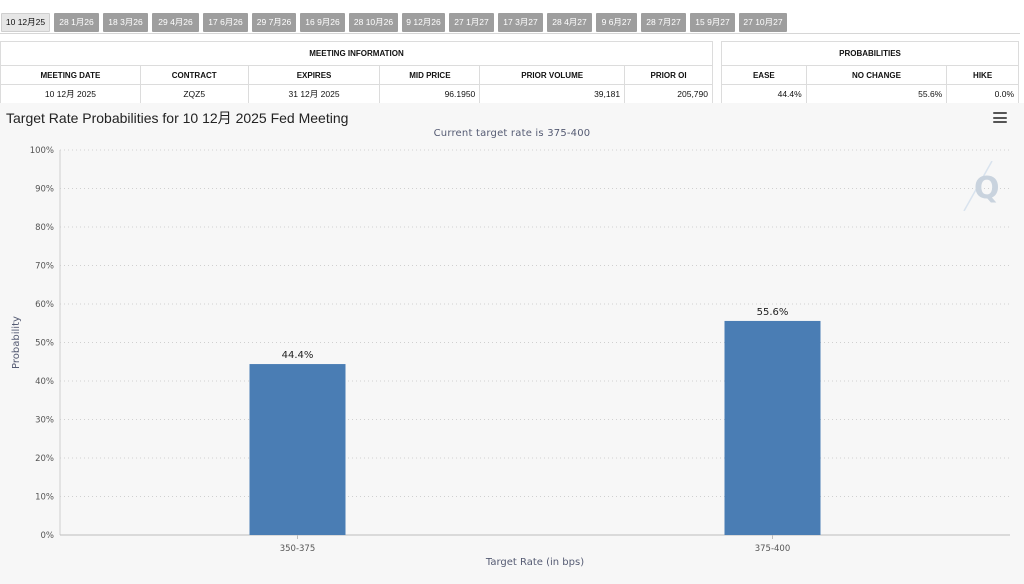  Describe the element at coordinates (44, 267) in the screenshot. I see `y-tick-label: 70%` at that location.